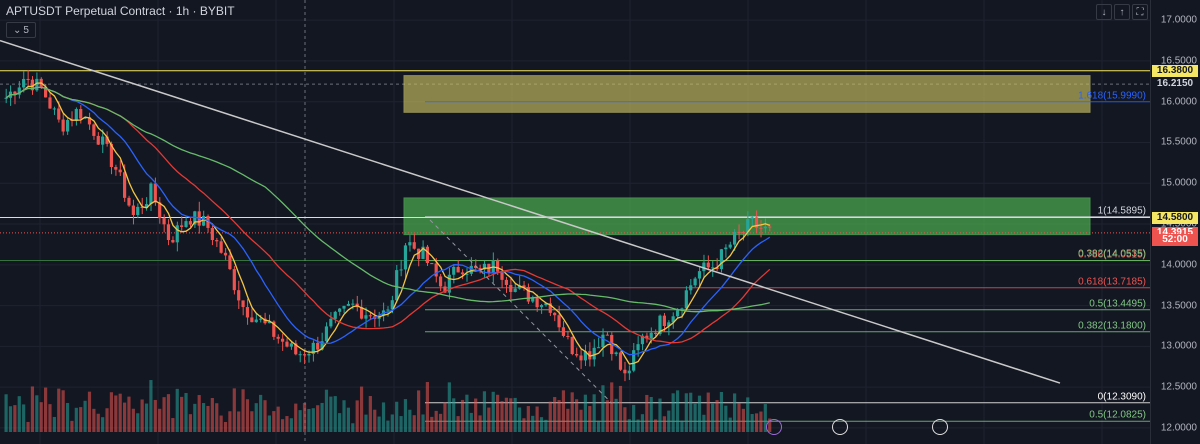 This screenshot has width=1200, height=444. What do you see at coordinates (1112, 255) in the screenshot?
I see `fib-level-label: 0.786(14.0515)` at bounding box center [1112, 255].